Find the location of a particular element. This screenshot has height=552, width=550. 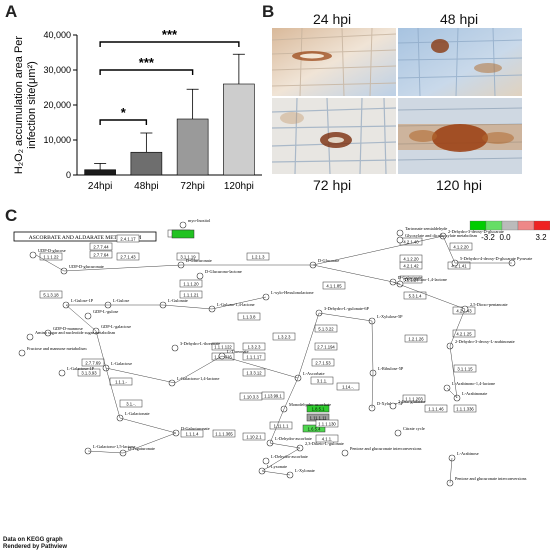

panel-label-a: A is located at coordinates (11, 11).